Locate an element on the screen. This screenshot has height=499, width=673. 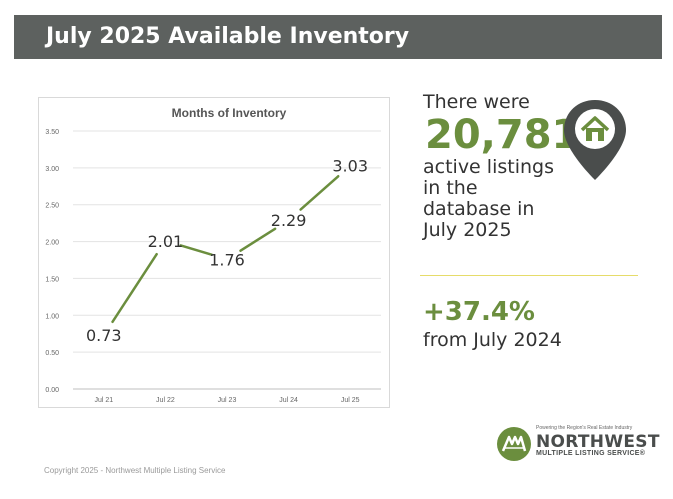
logo-name: NORTHWEST is located at coordinates (598, 442).